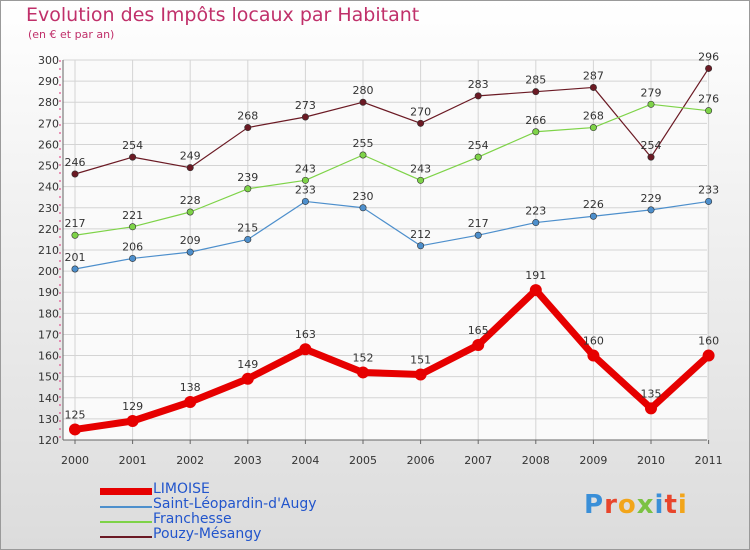 The image size is (750, 550). I want to click on data-label: 138, so click(190, 387).